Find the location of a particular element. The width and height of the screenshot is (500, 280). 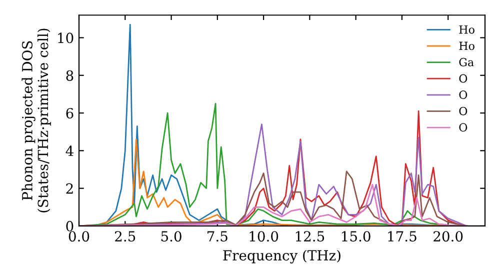

x-tick-label: 5.0 is located at coordinates (171, 236).